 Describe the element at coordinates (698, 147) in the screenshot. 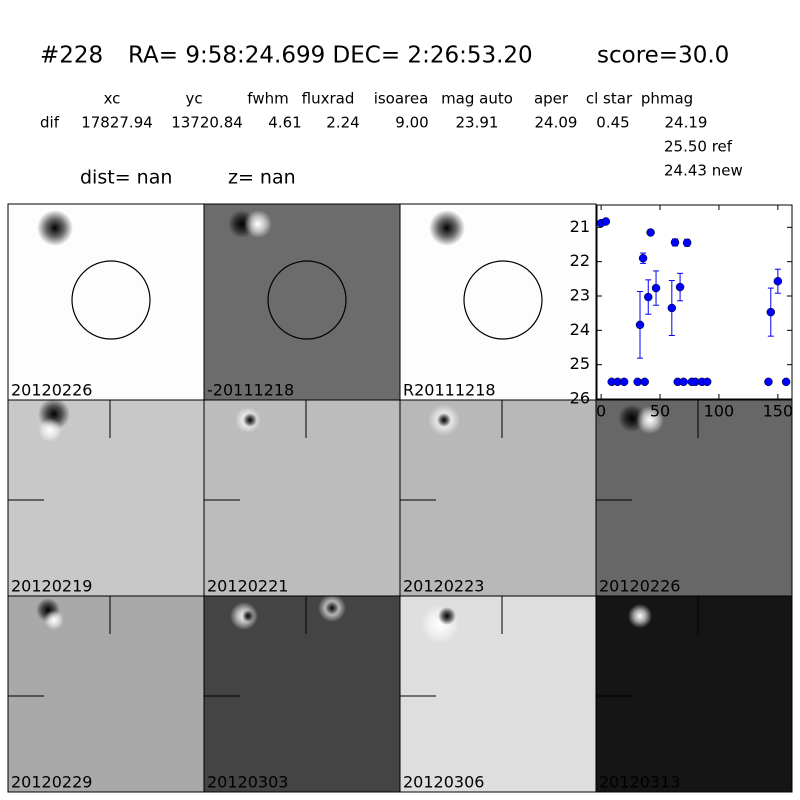

I see `ref-mag: 25.50 ref` at that location.